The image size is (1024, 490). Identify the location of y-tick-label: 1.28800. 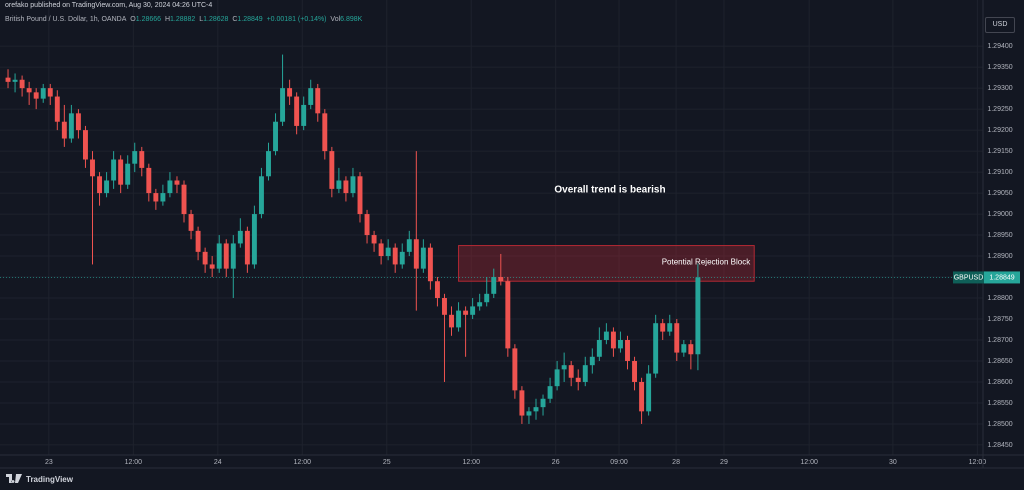
(999, 298).